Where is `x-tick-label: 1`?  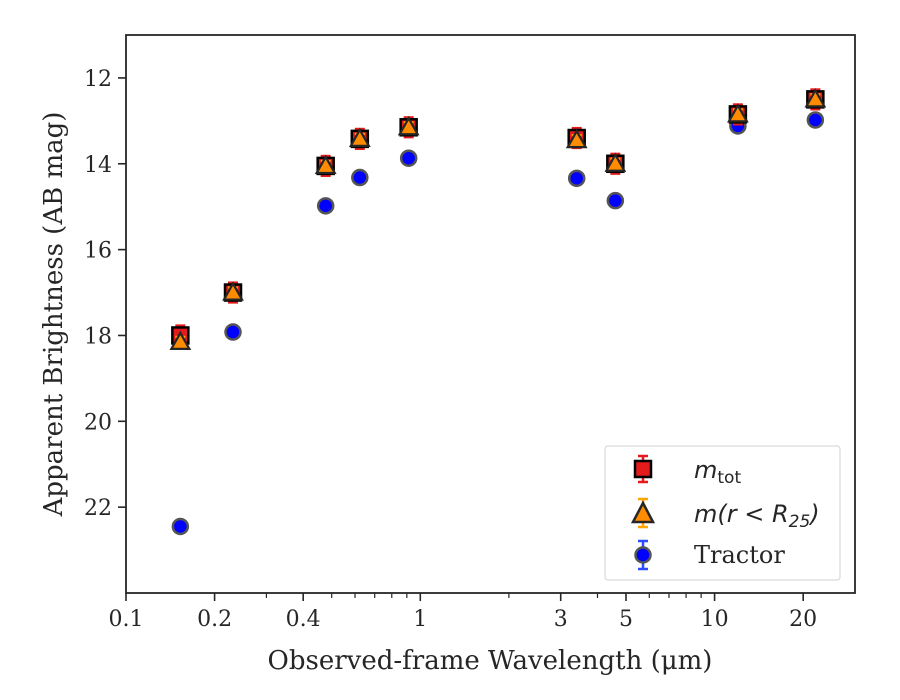 x-tick-label: 1 is located at coordinates (420, 619).